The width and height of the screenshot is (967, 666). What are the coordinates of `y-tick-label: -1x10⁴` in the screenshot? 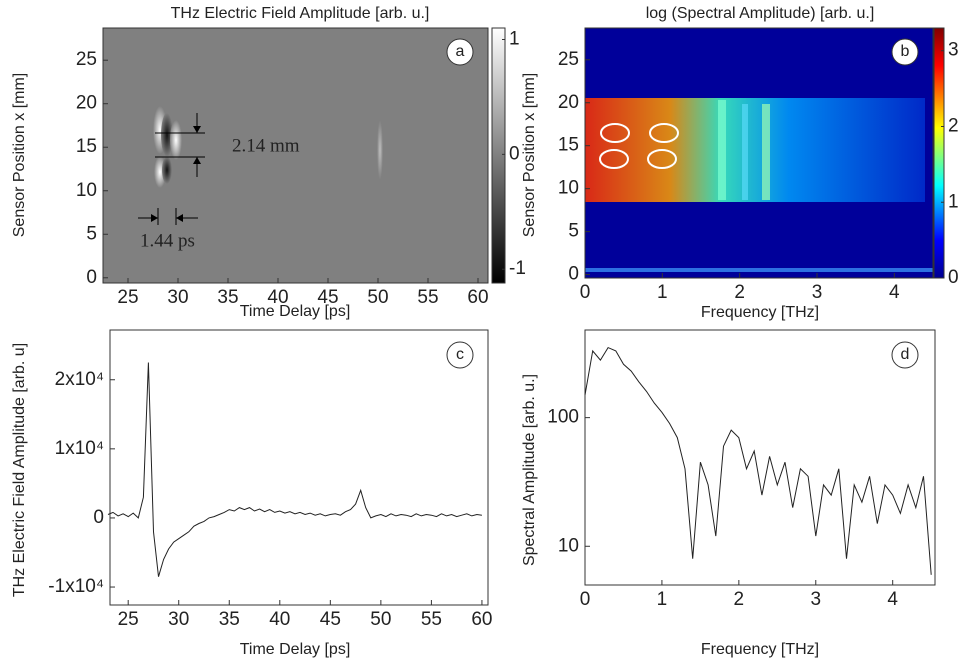 It's located at (76, 586).